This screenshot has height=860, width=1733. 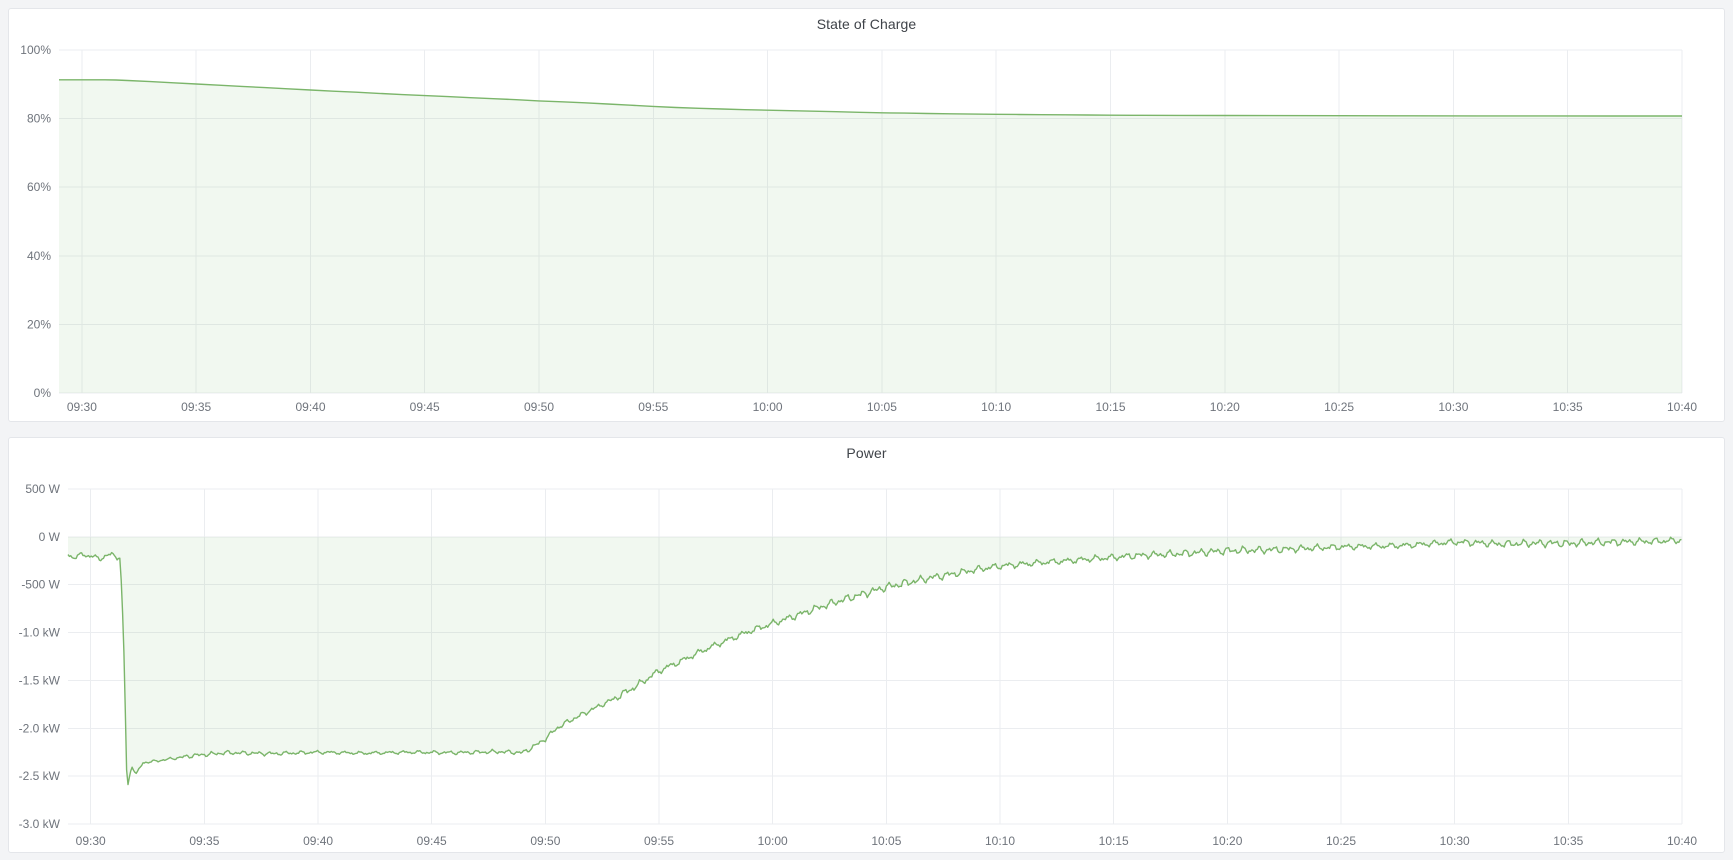 I want to click on panel-title-power: Power, so click(x=866, y=453).